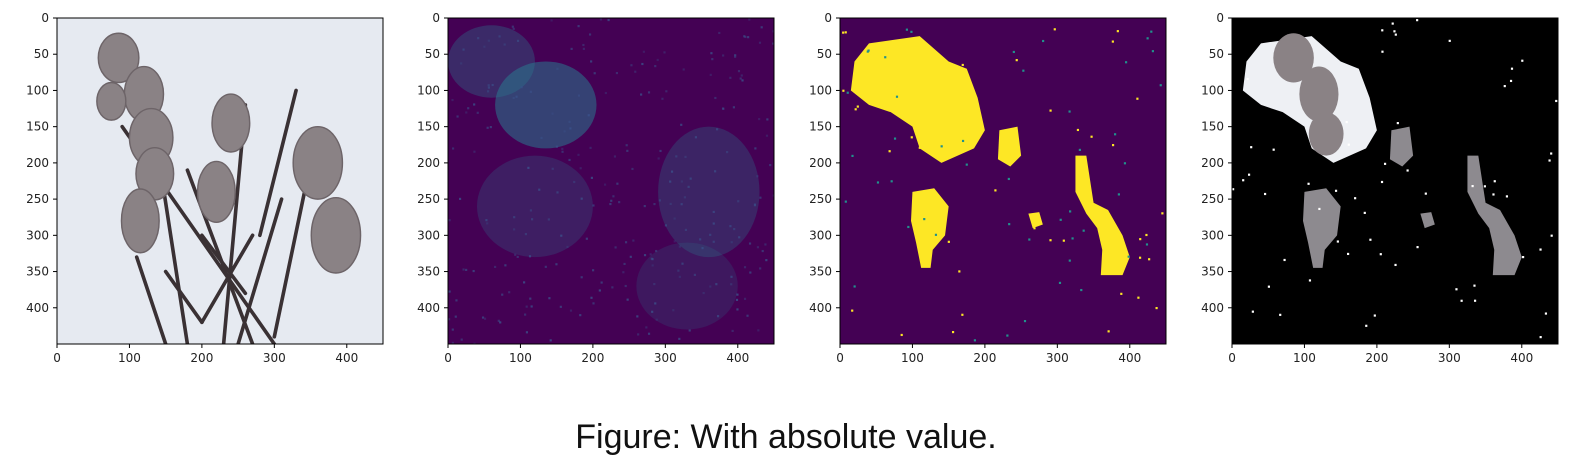  Describe the element at coordinates (37, 127) in the screenshot. I see `y-tick-label: 150` at that location.